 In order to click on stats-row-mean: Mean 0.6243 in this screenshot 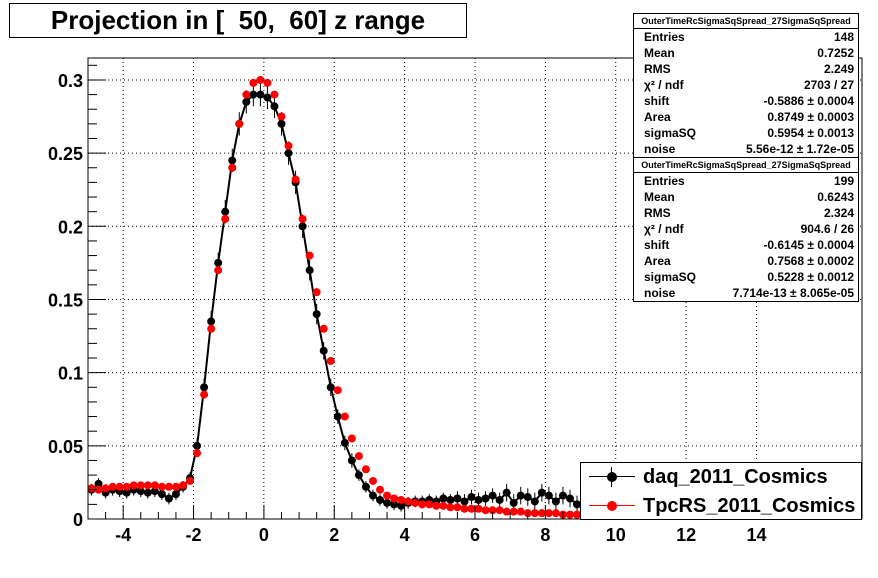, I will do `click(749, 197)`.